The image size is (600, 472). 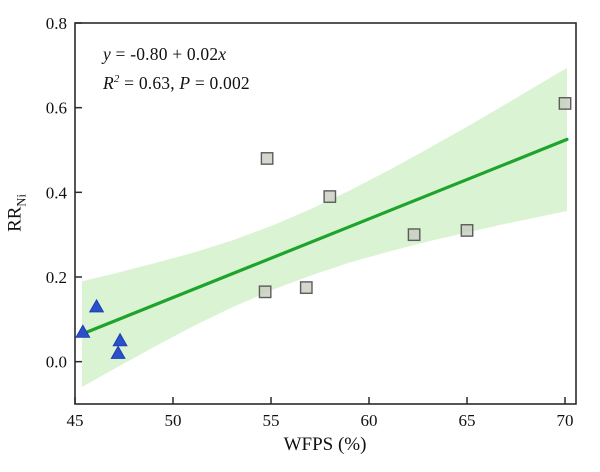 I want to click on y-tick-label: 0.2, so click(x=56, y=277).